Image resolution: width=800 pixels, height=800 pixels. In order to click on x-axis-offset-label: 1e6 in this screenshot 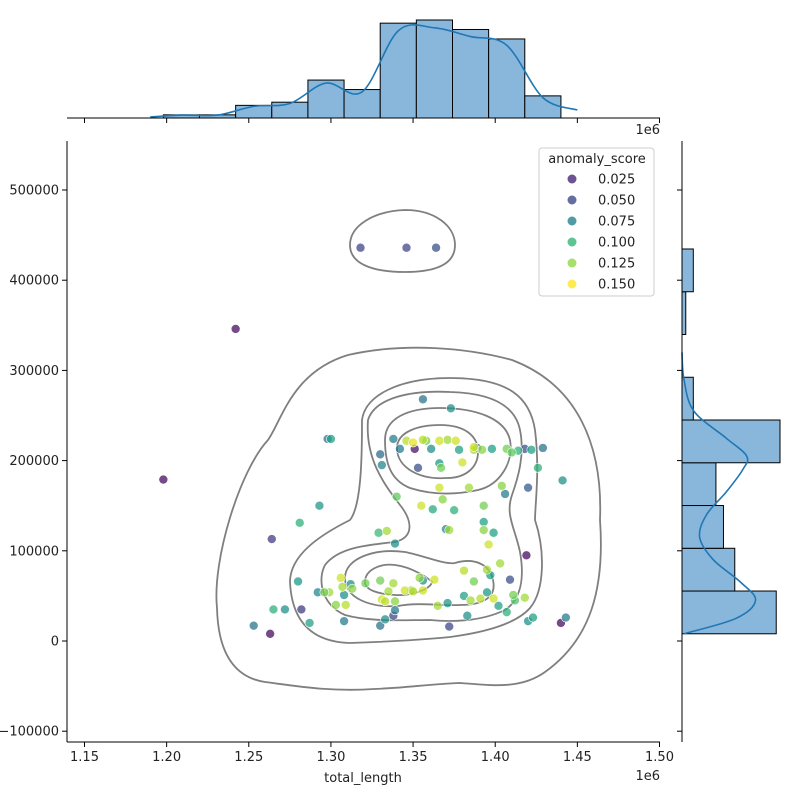, I will do `click(647, 776)`.